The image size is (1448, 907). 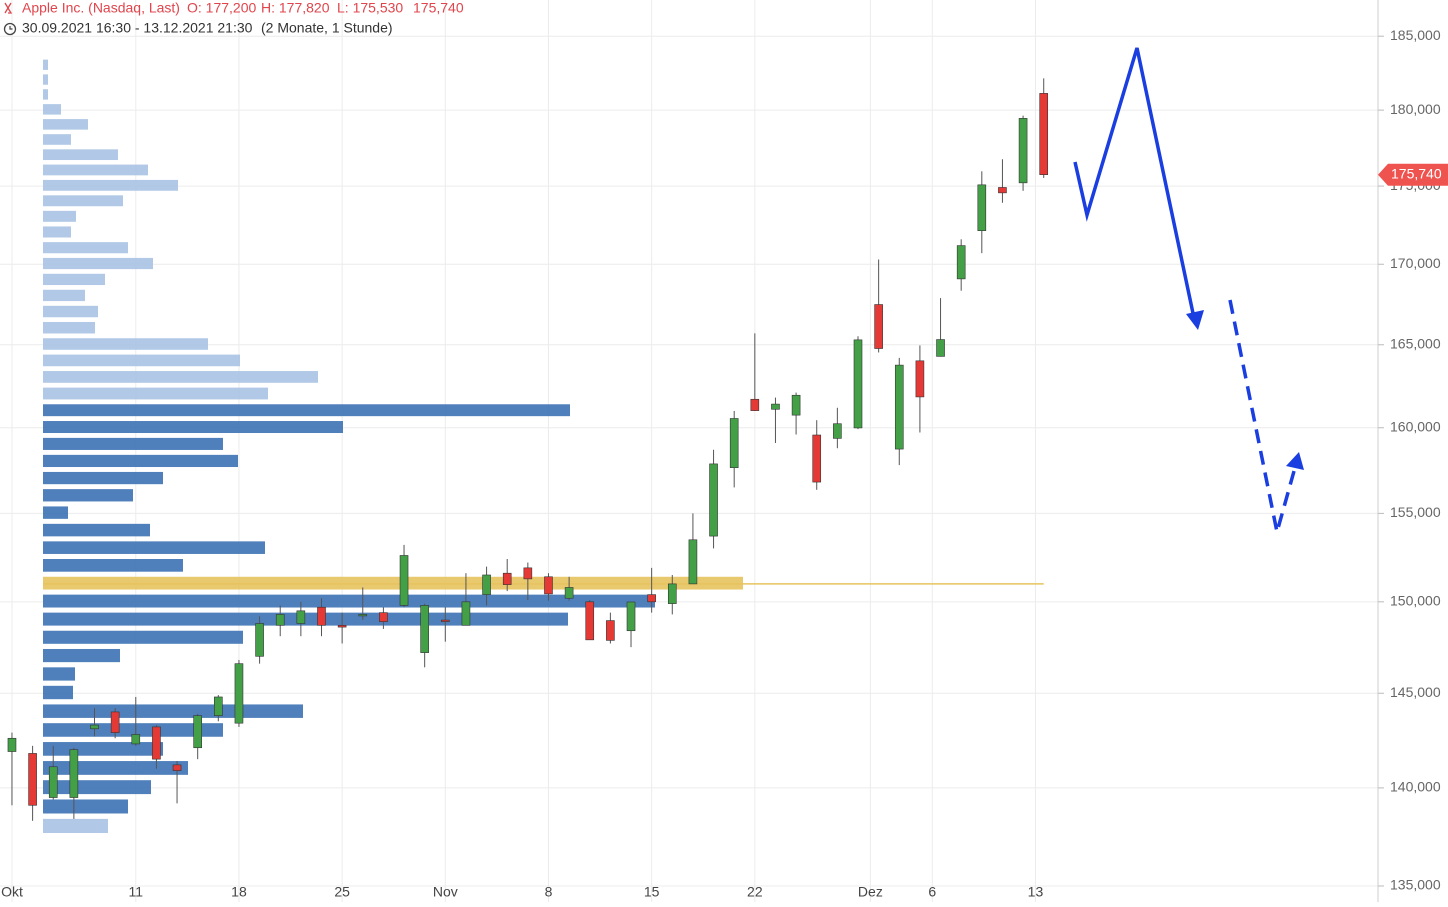 I want to click on low: L: 175,530, so click(x=370, y=8).